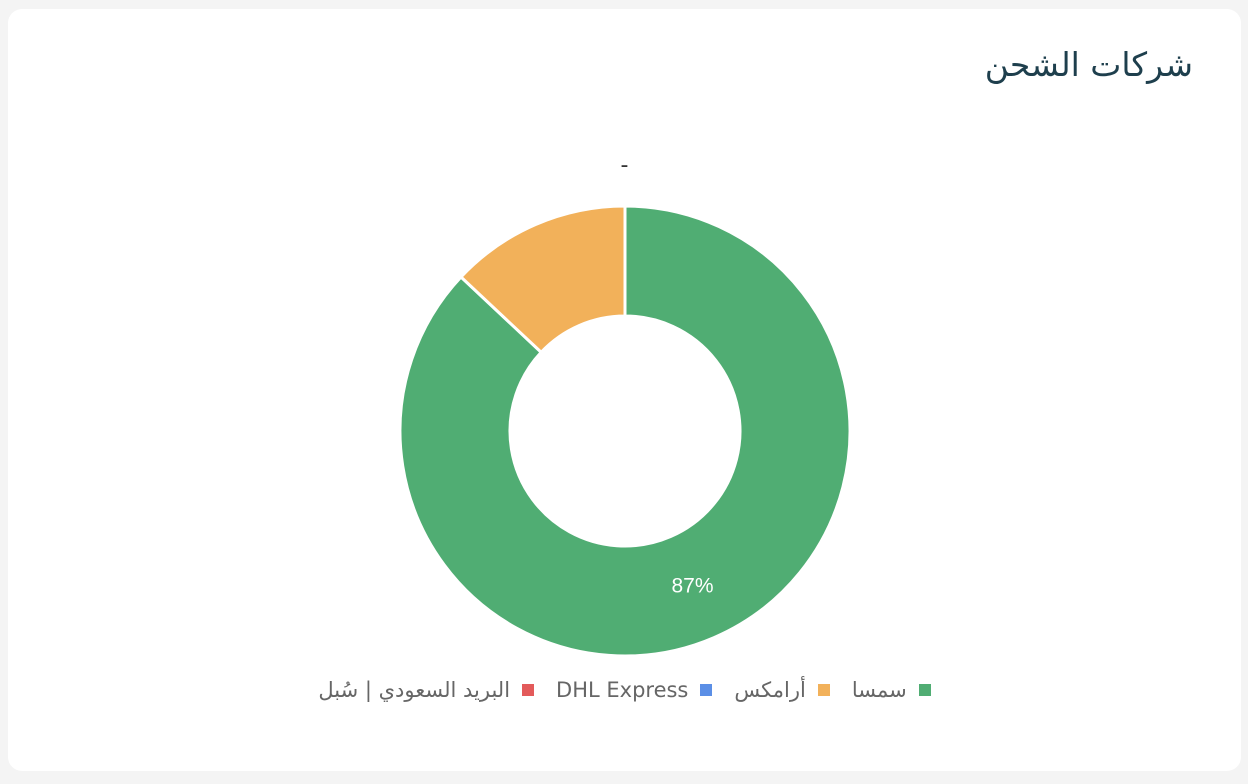  Describe the element at coordinates (770, 690) in the screenshot. I see `legend-label: أرامكس` at that location.